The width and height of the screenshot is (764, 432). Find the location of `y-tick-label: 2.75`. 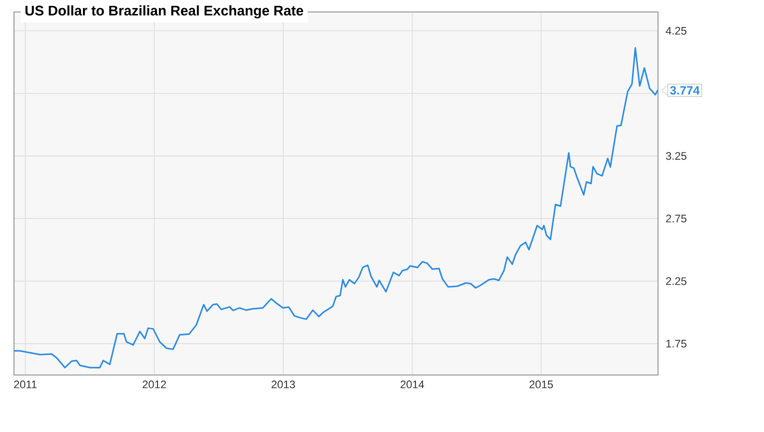

y-tick-label: 2.75 is located at coordinates (676, 218).